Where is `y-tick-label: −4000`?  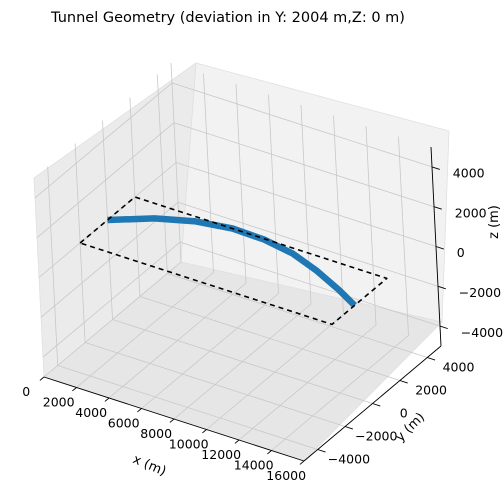
y-tick-label: −4000 is located at coordinates (349, 459).